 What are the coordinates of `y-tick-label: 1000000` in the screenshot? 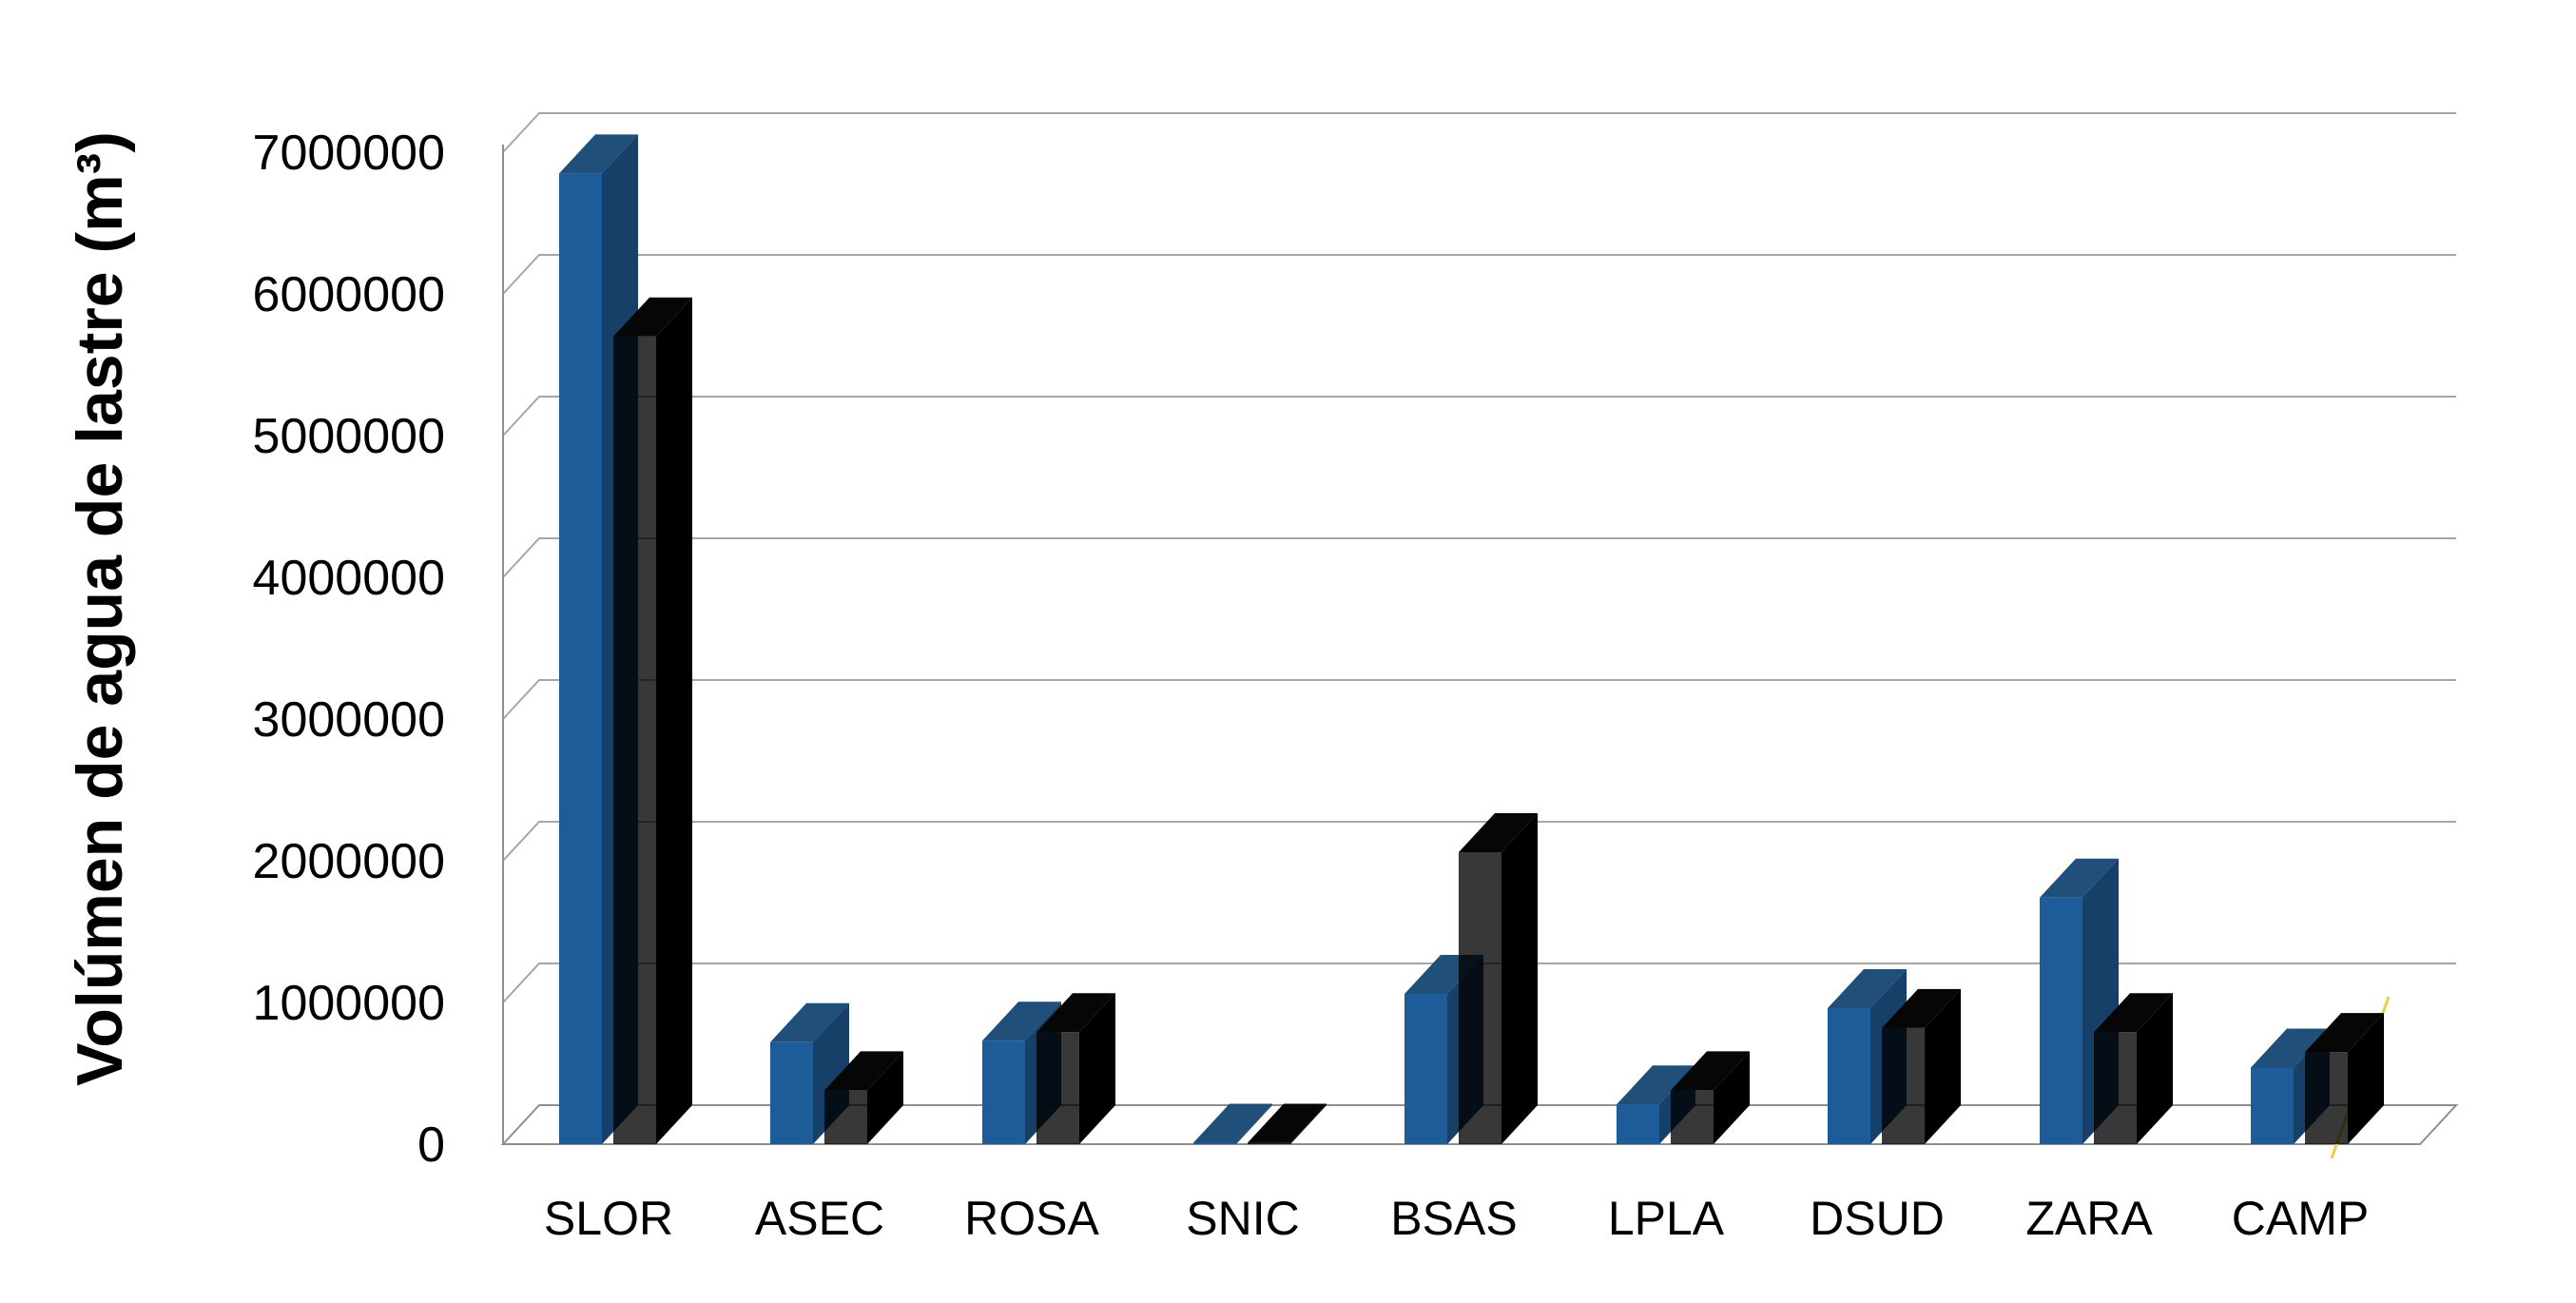 It's located at (349, 1003).